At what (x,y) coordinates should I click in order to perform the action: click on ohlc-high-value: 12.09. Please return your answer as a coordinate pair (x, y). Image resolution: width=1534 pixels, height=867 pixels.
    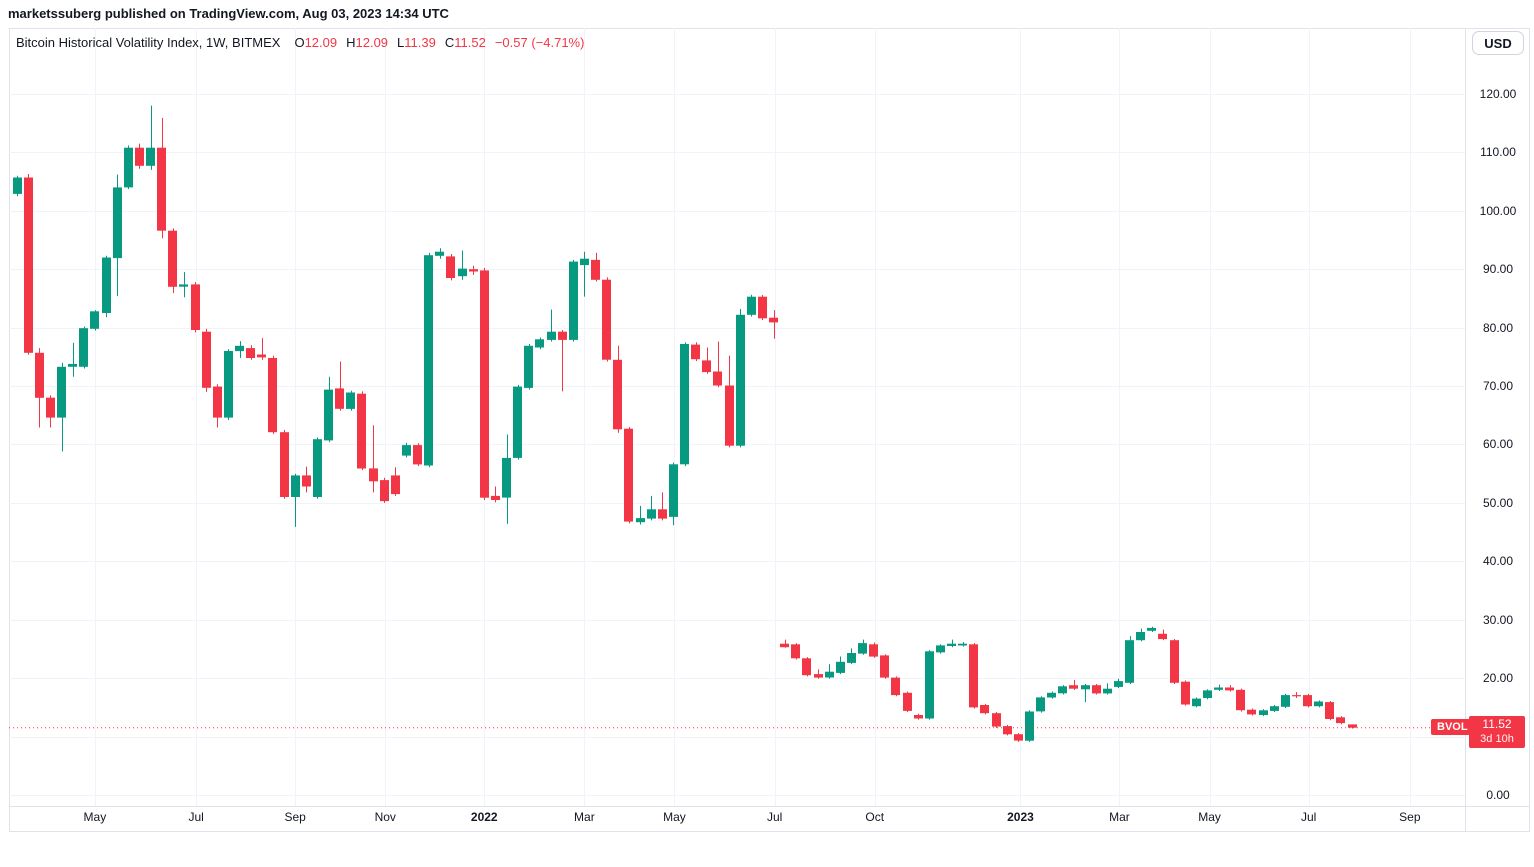
    Looking at the image, I should click on (372, 42).